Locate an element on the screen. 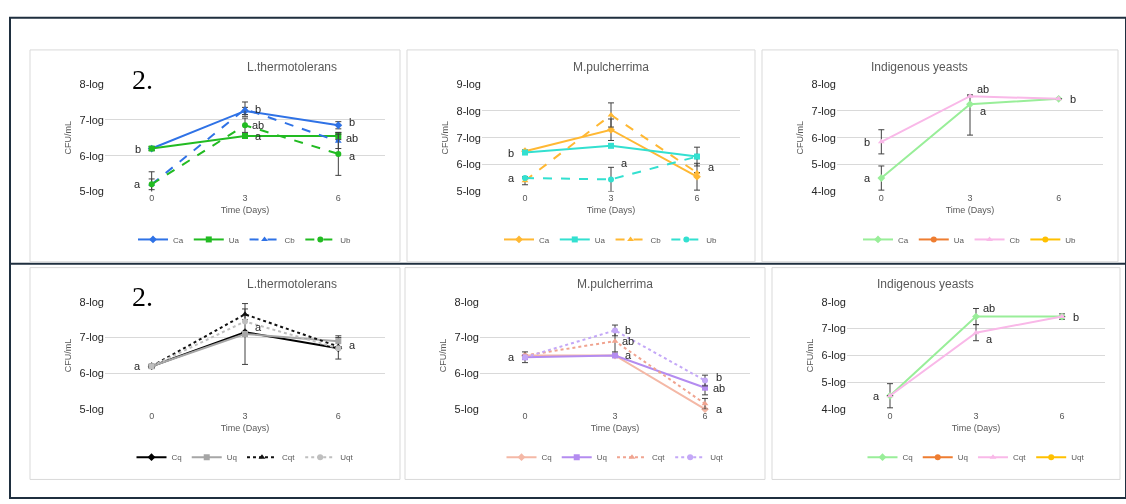 The height and width of the screenshot is (504, 1126). chart-title: L.thermotolerans is located at coordinates (292, 67).